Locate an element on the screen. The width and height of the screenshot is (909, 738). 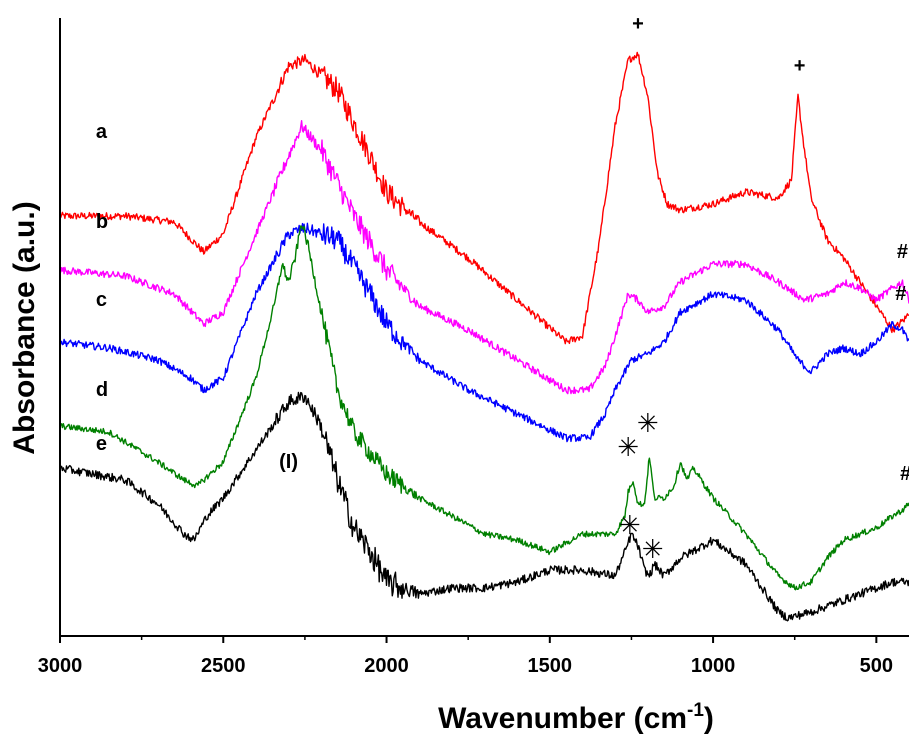
x-tick-label: 1000 is located at coordinates (713, 666).